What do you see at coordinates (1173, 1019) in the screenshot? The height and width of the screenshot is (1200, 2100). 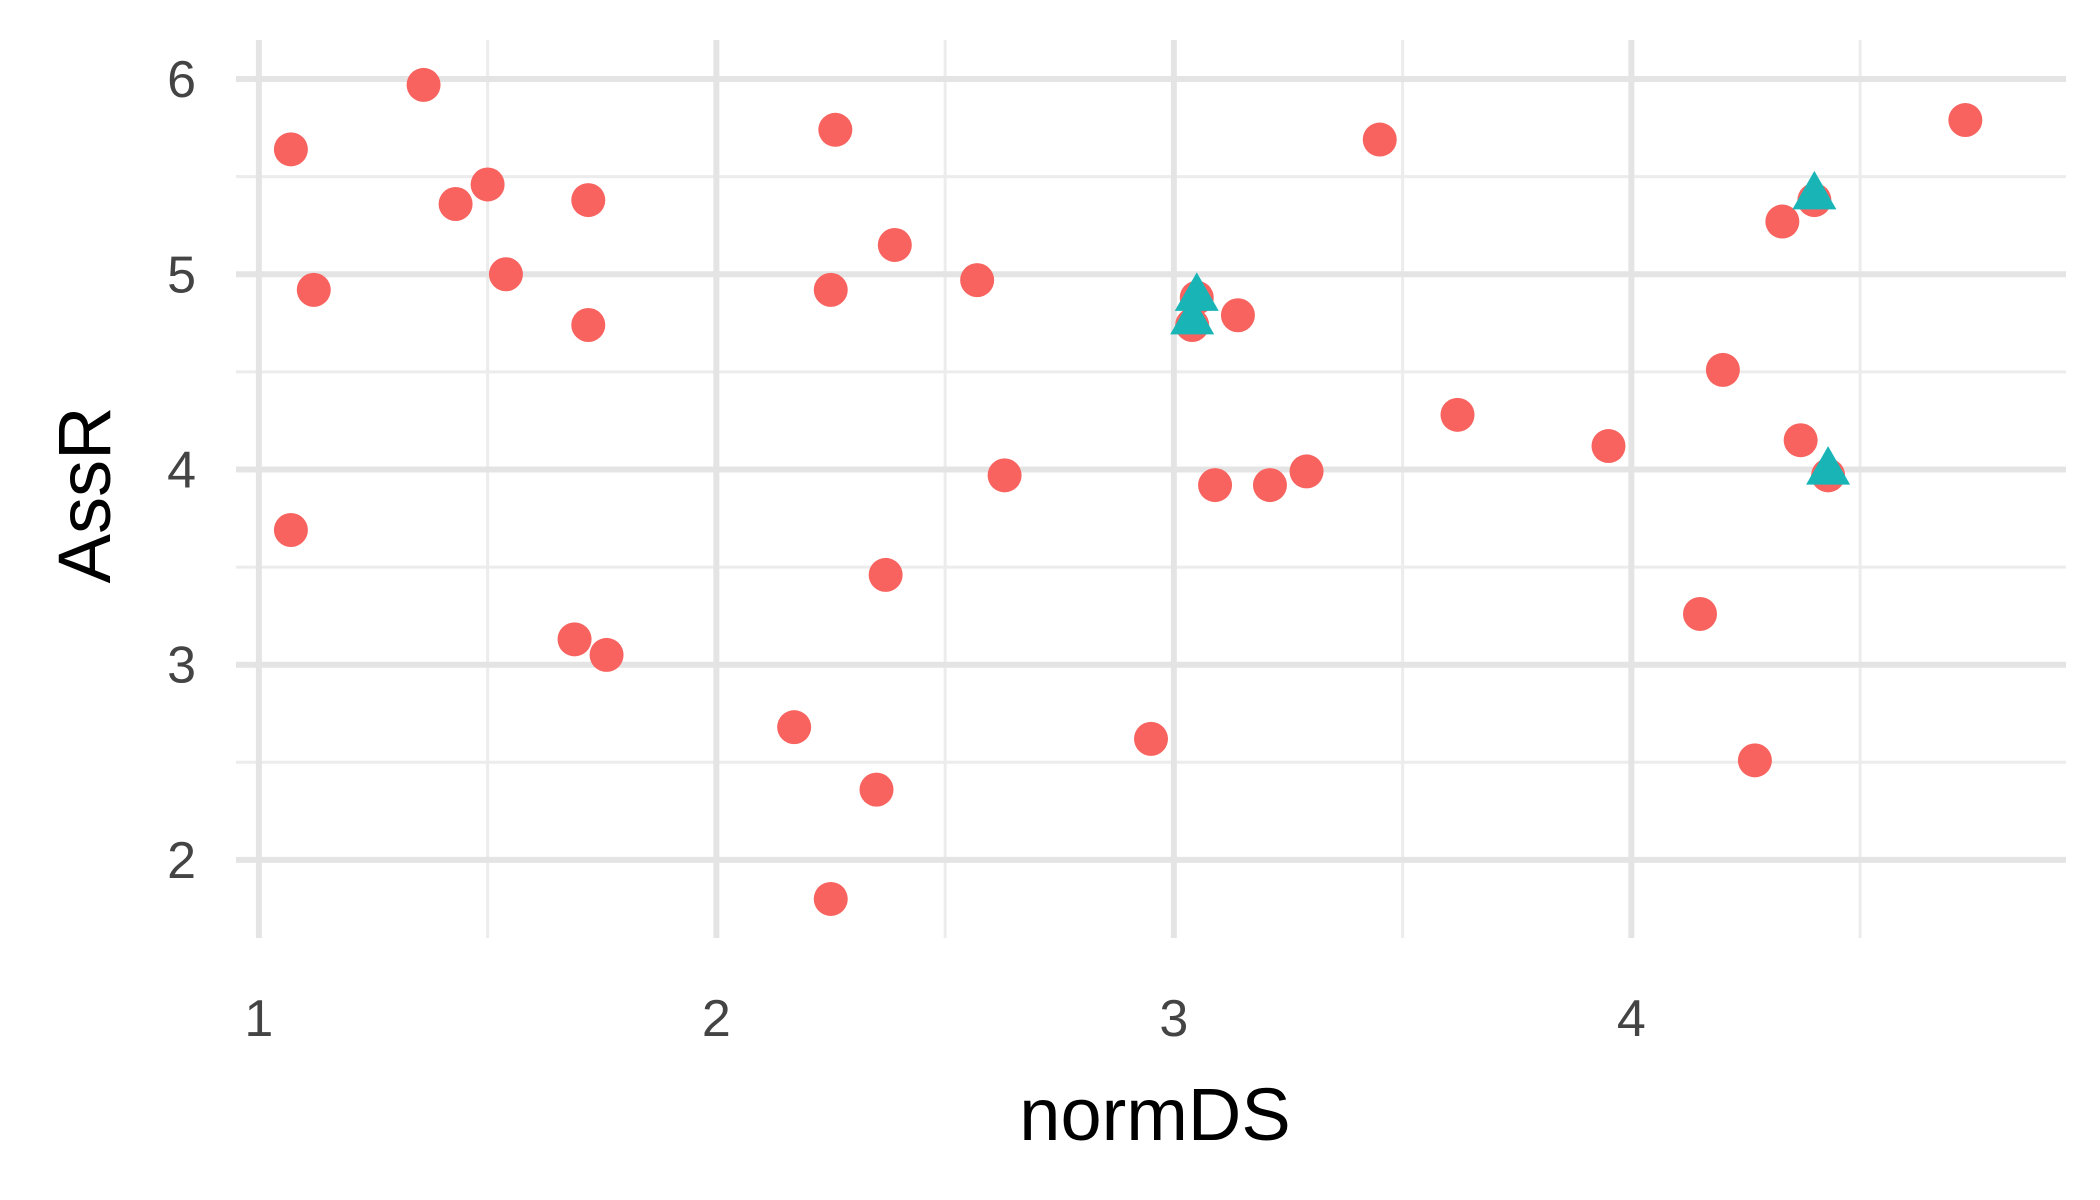 I see `x-tick-label: 3` at bounding box center [1173, 1019].